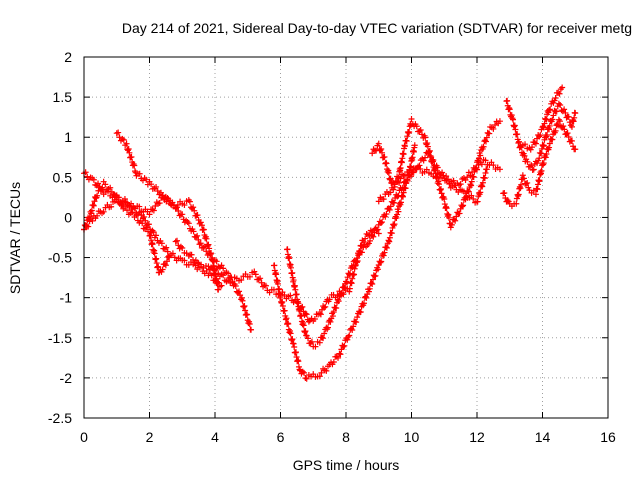 The image size is (640, 480). I want to click on x-tick-label: 2, so click(150, 437).